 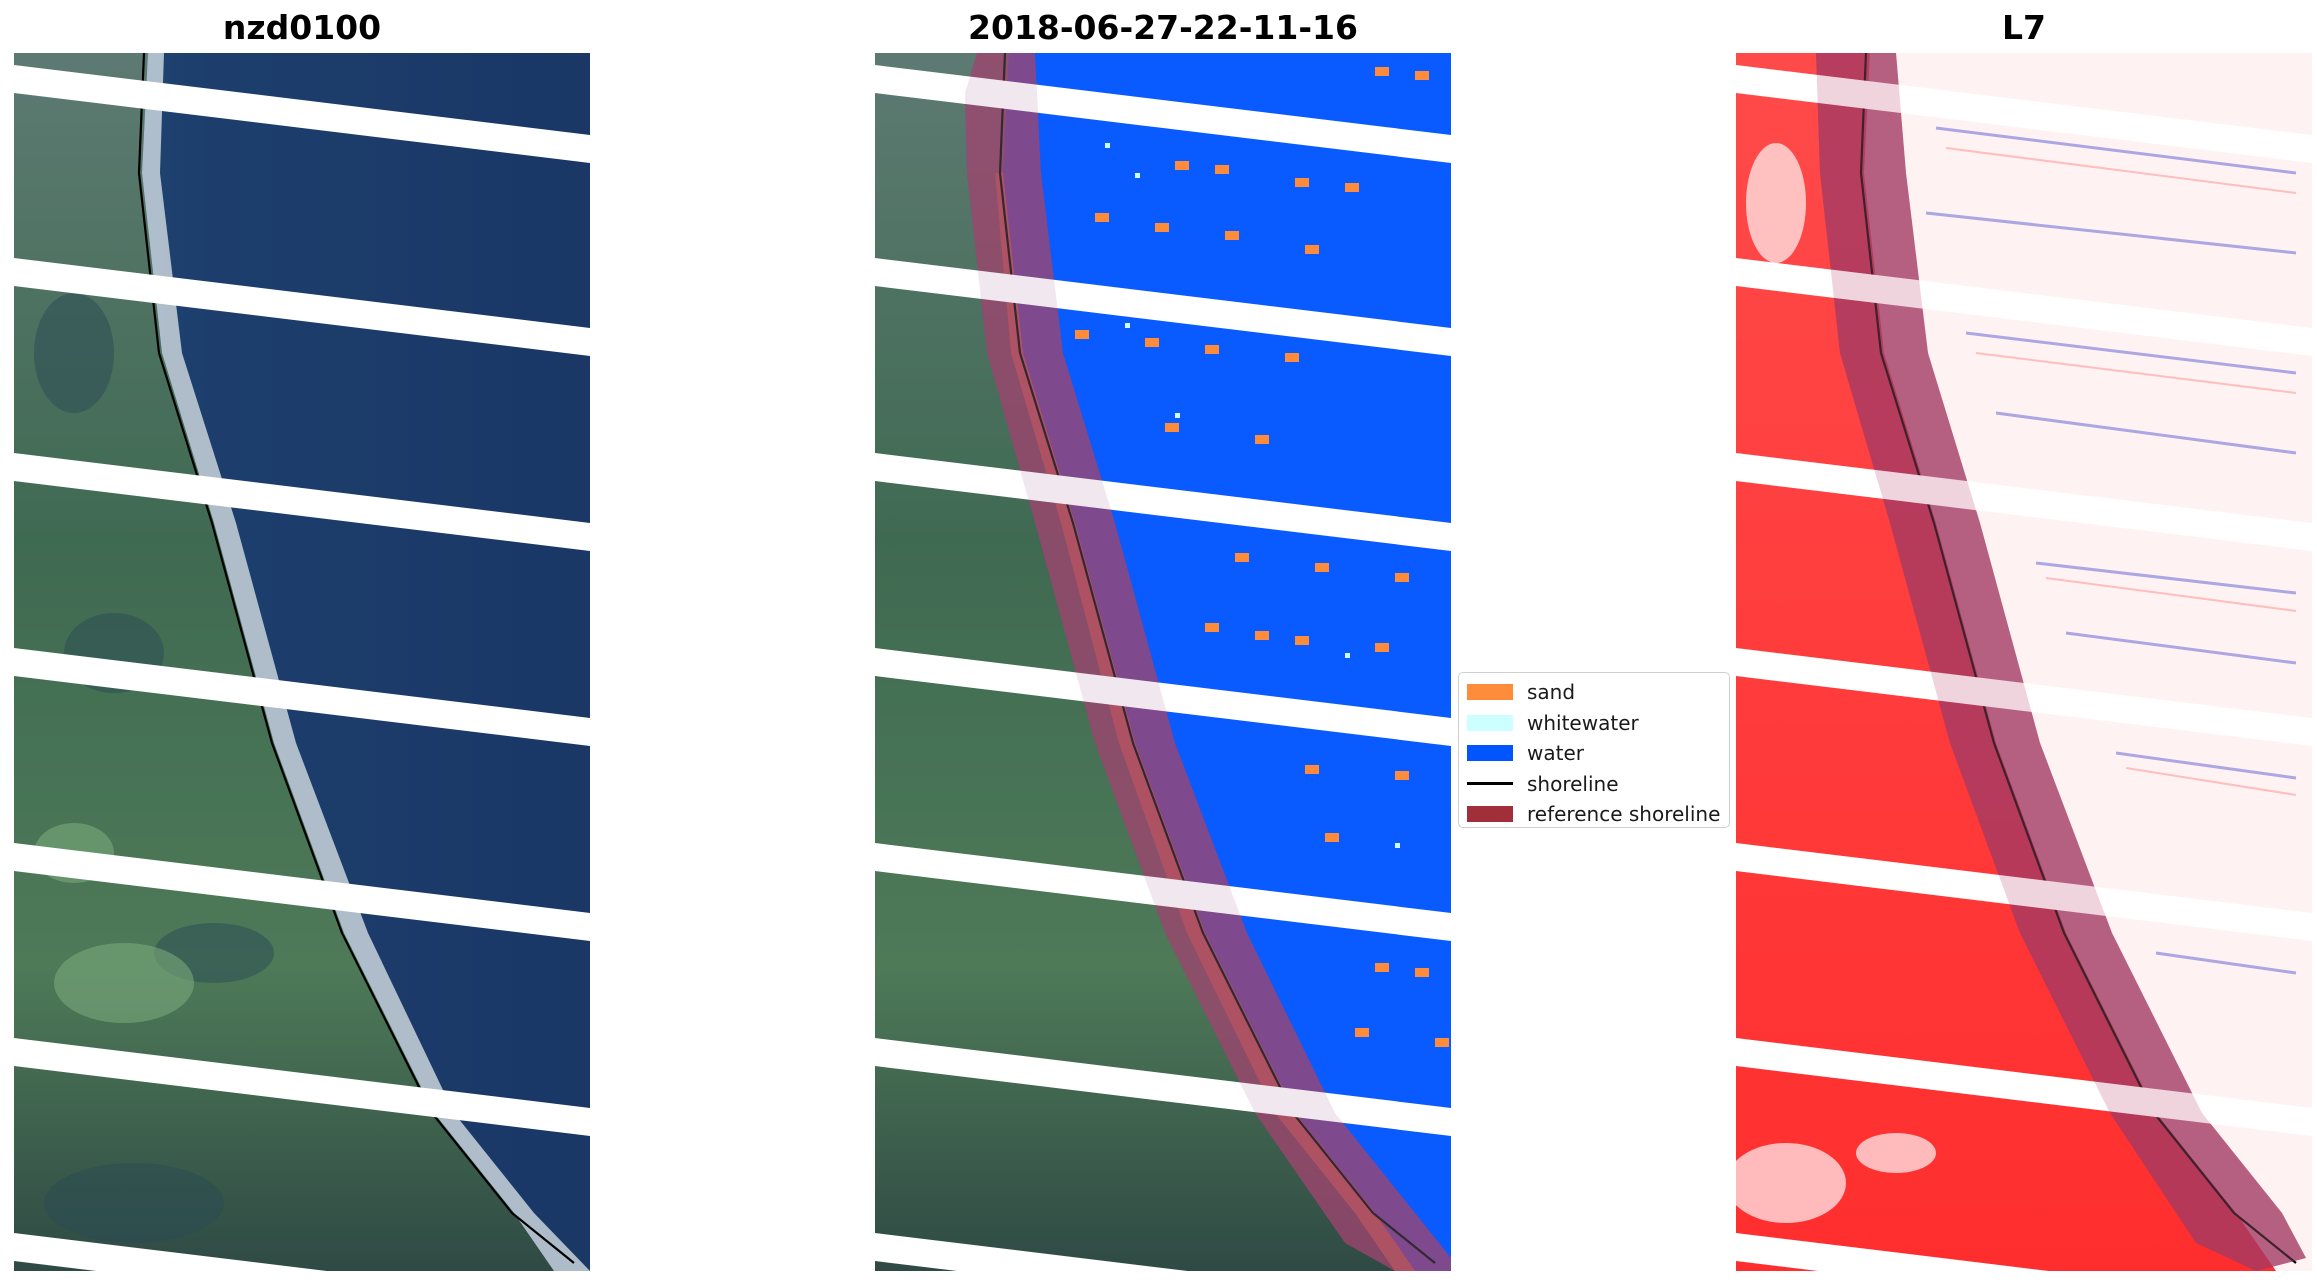 I want to click on legend-item-whitewater: whitewater, so click(x=1594, y=723).